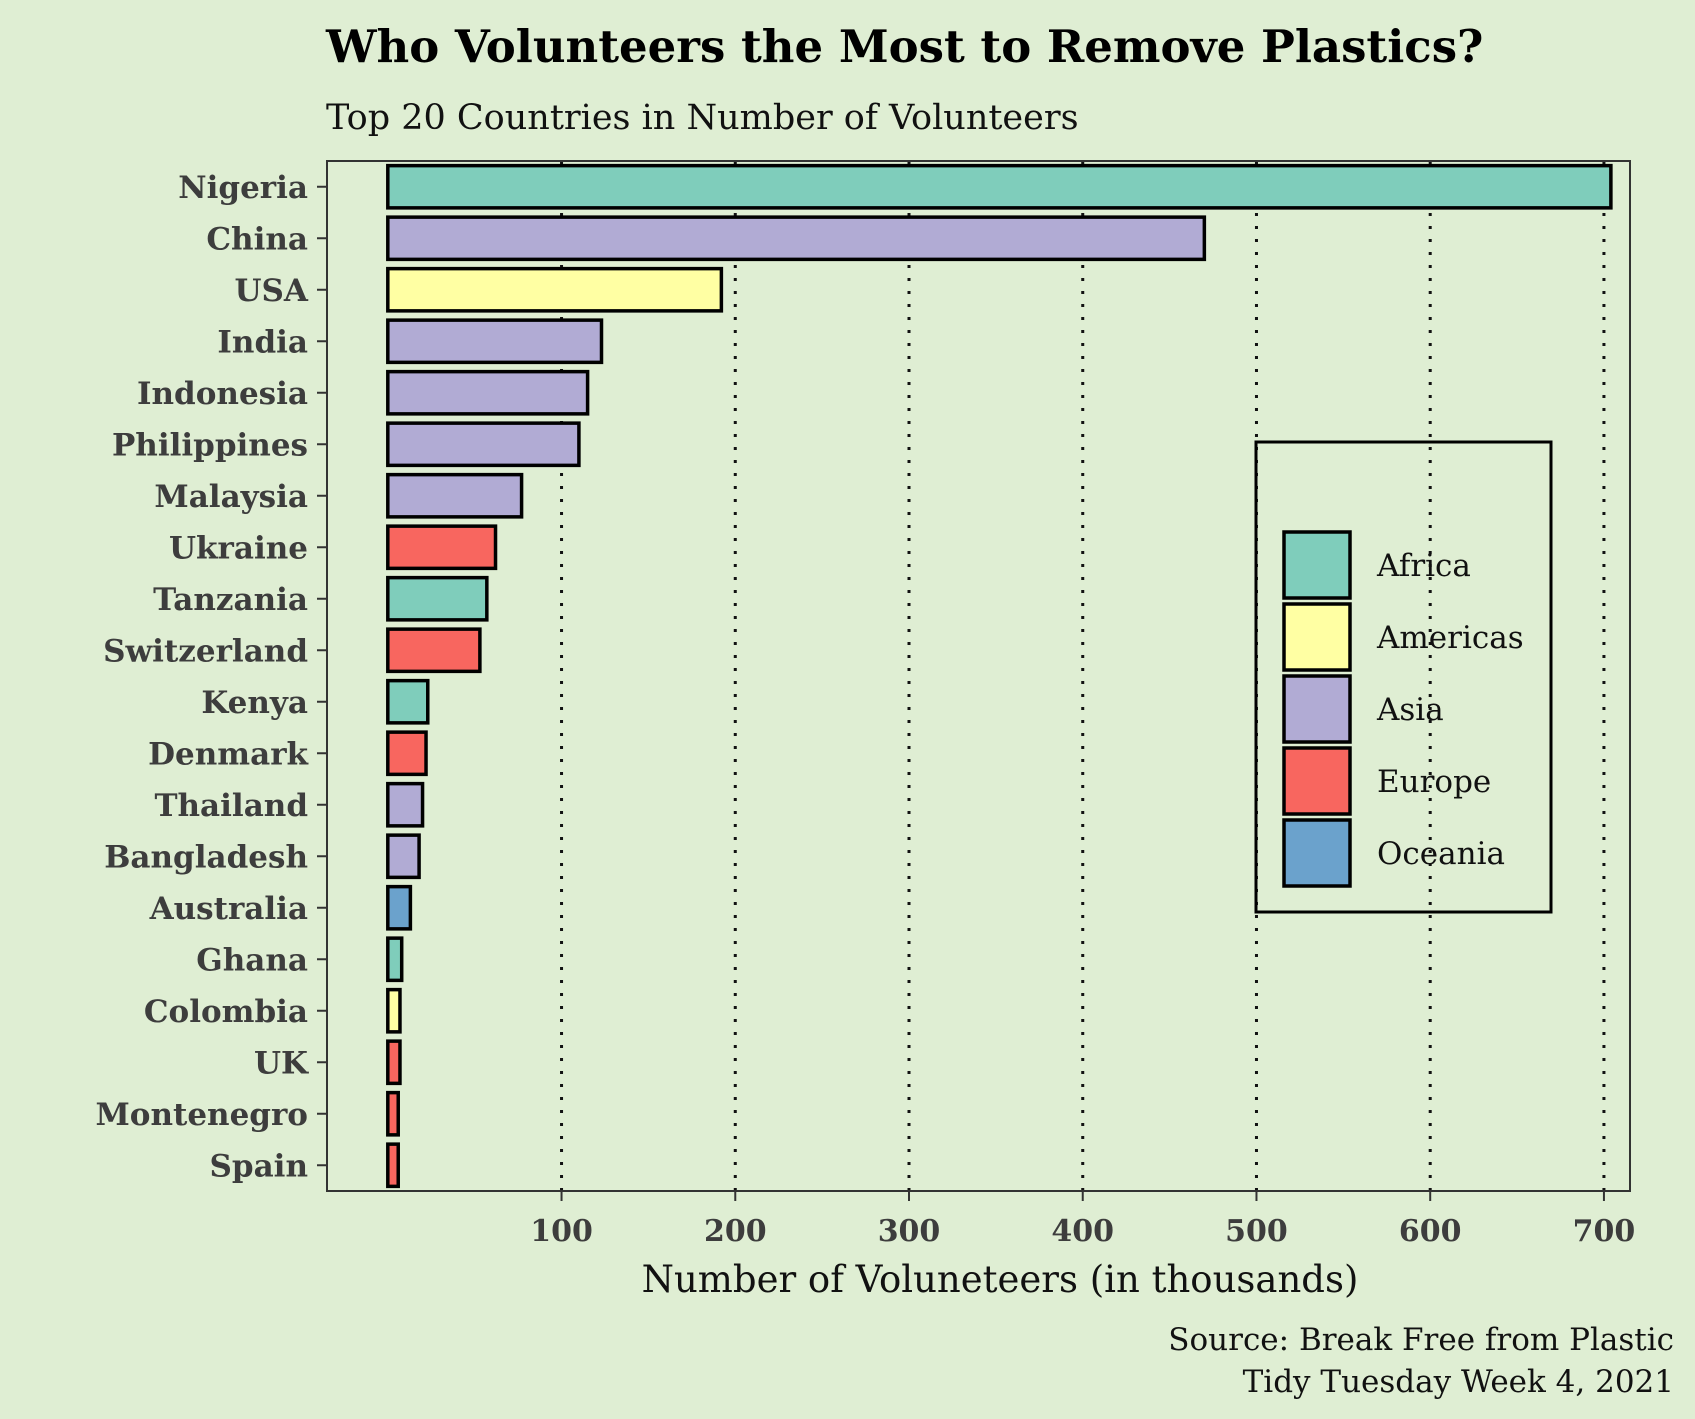 Image resolution: width=1695 pixels, height=1419 pixels. What do you see at coordinates (1458, 1382) in the screenshot?
I see `caption-week: Tidy Tuesday Week 4, 2021` at bounding box center [1458, 1382].